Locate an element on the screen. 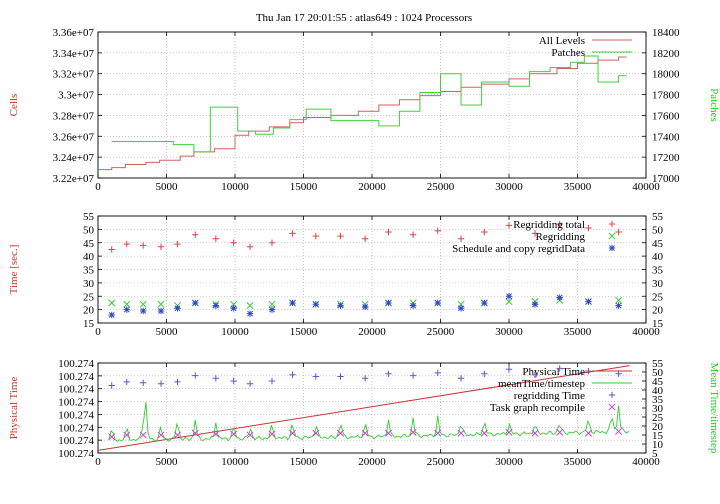 Image resolution: width=720 pixels, height=504 pixels. legend-label: regridding Time is located at coordinates (549, 396).